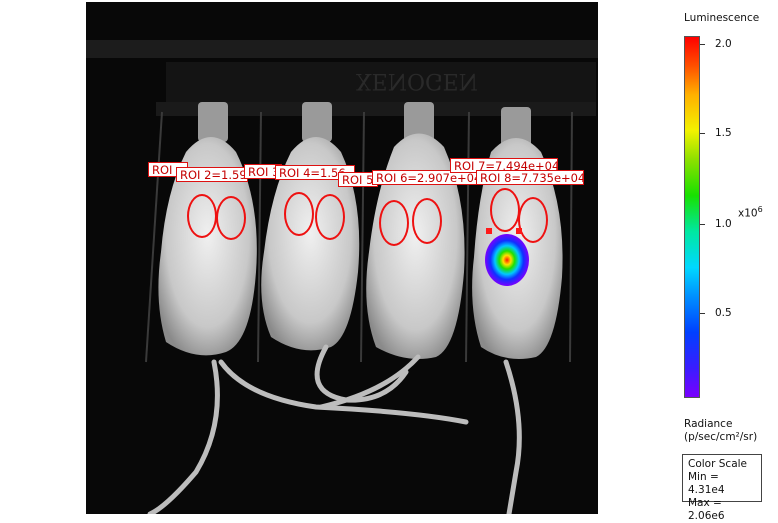 Image resolution: width=778 pixels, height=523 pixels. What do you see at coordinates (417, 80) in the screenshot?
I see `manufacturer-logo-text: XENOGEN` at bounding box center [417, 80].